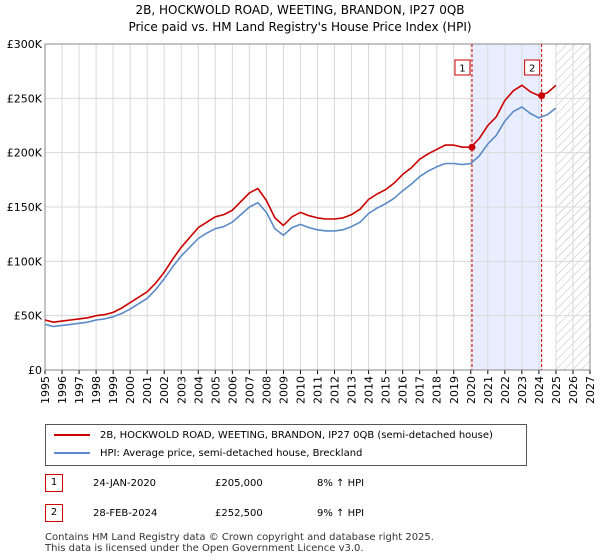  Describe the element at coordinates (181, 390) in the screenshot. I see `x-tick-label: 2003` at that location.